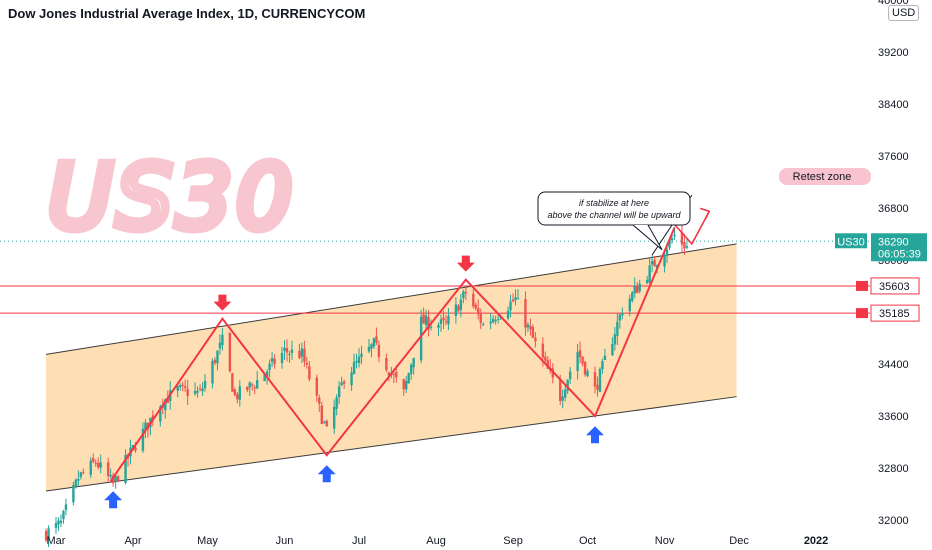 The width and height of the screenshot is (932, 550). What do you see at coordinates (435, 277) in the screenshot?
I see `levels-layer` at bounding box center [435, 277].